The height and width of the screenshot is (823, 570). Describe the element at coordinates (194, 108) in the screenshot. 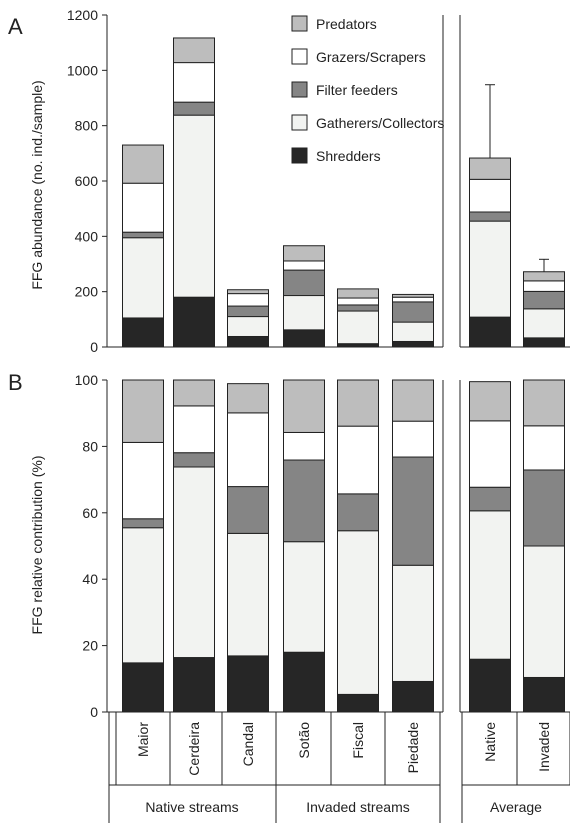

I see `bar-a-cerdeira-filter-feeders` at that location.